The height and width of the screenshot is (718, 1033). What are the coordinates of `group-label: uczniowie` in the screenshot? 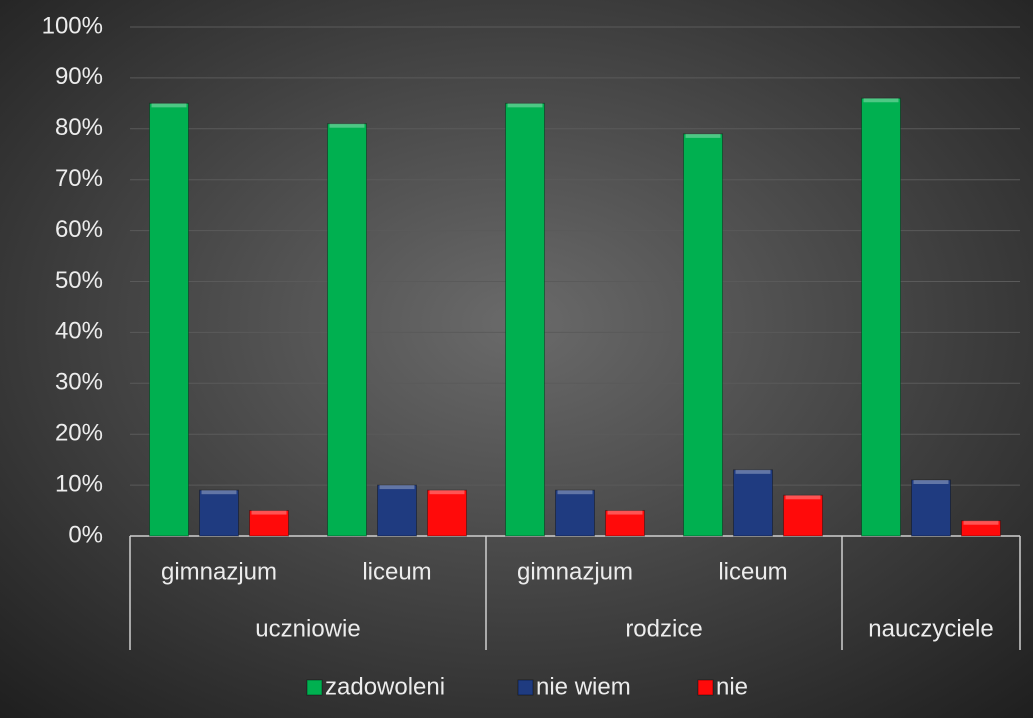 It's located at (307, 628).